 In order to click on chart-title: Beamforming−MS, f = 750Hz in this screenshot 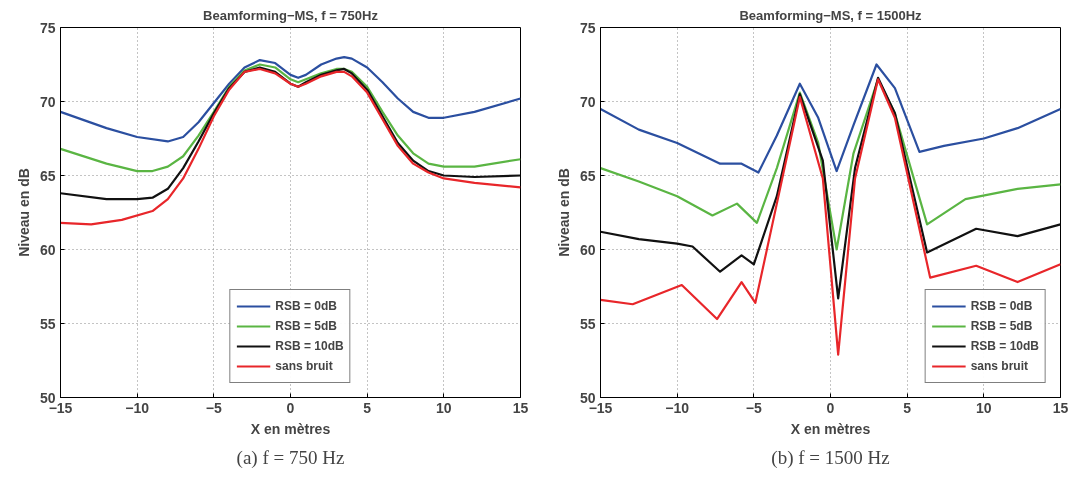, I will do `click(291, 15)`.